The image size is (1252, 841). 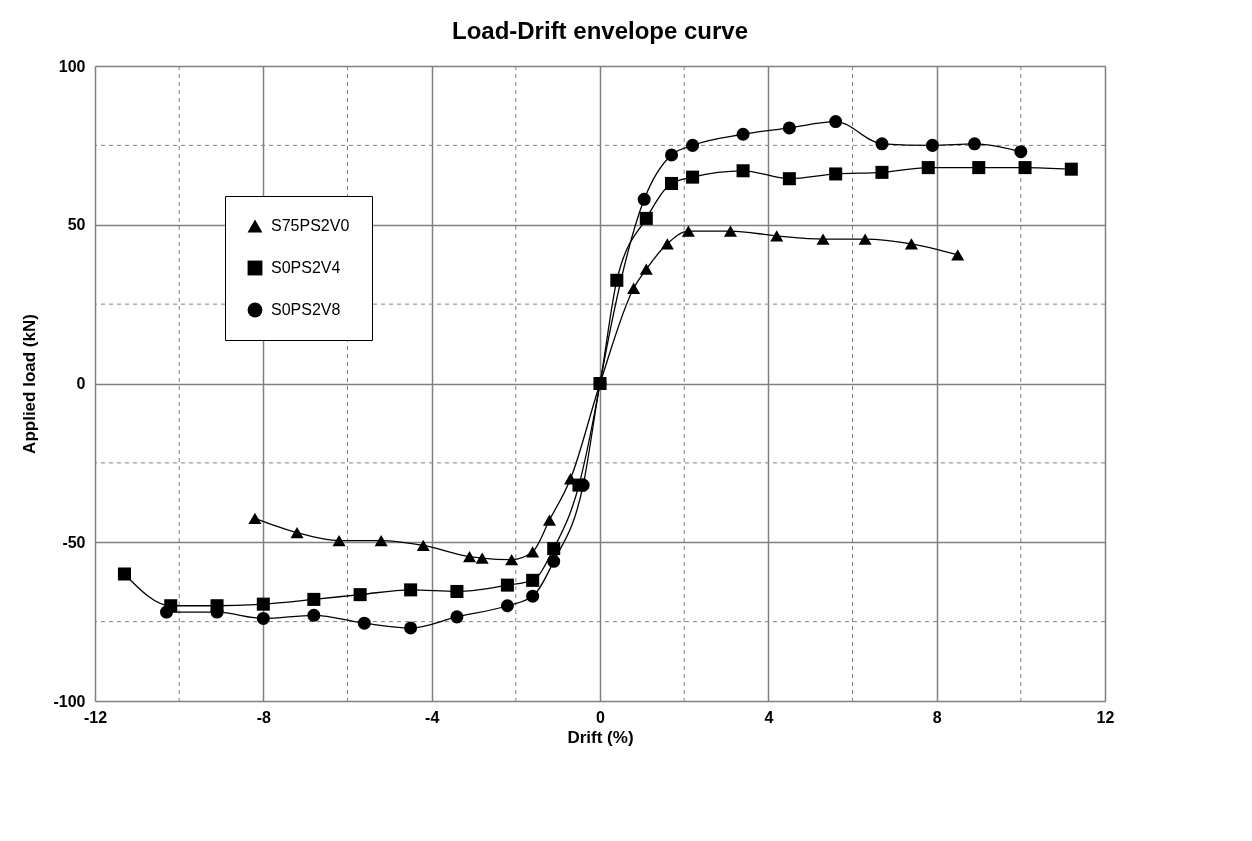 What do you see at coordinates (76, 225) in the screenshot?
I see `y-tick-label: 50` at bounding box center [76, 225].